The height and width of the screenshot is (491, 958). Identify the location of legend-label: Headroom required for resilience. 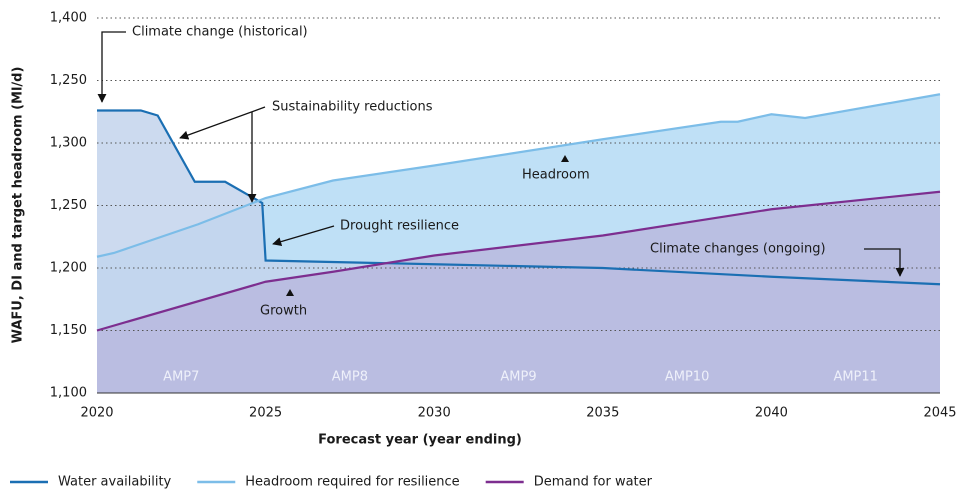
(352, 482).